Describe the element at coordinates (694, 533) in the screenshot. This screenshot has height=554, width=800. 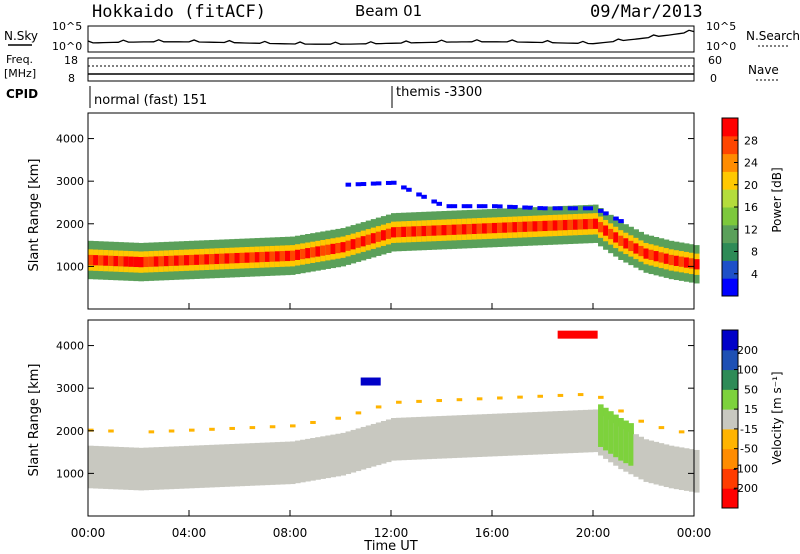
I see `x-tick-label: 00:00` at that location.